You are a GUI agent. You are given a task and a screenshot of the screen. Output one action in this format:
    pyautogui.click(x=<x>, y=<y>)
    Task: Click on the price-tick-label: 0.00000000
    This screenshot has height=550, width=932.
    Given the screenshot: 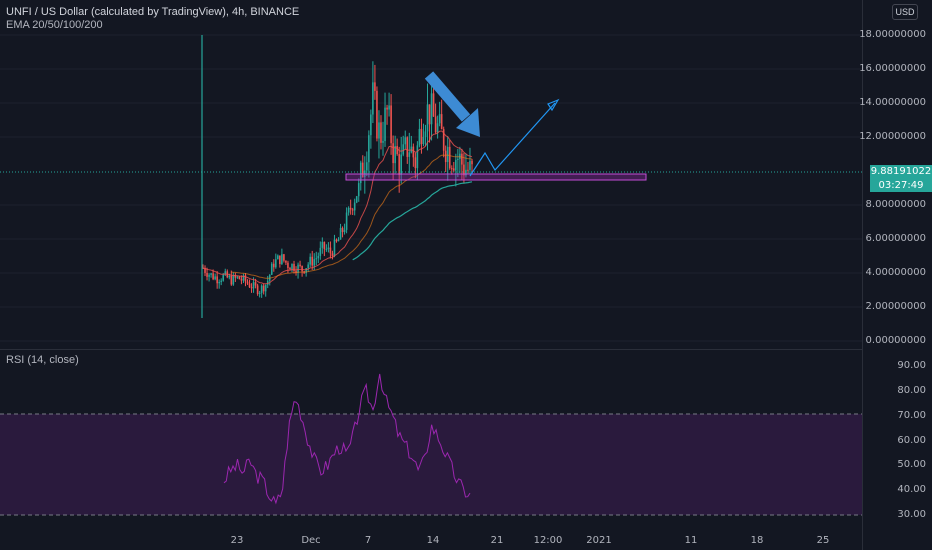 What is the action you would take?
    pyautogui.click(x=895, y=340)
    